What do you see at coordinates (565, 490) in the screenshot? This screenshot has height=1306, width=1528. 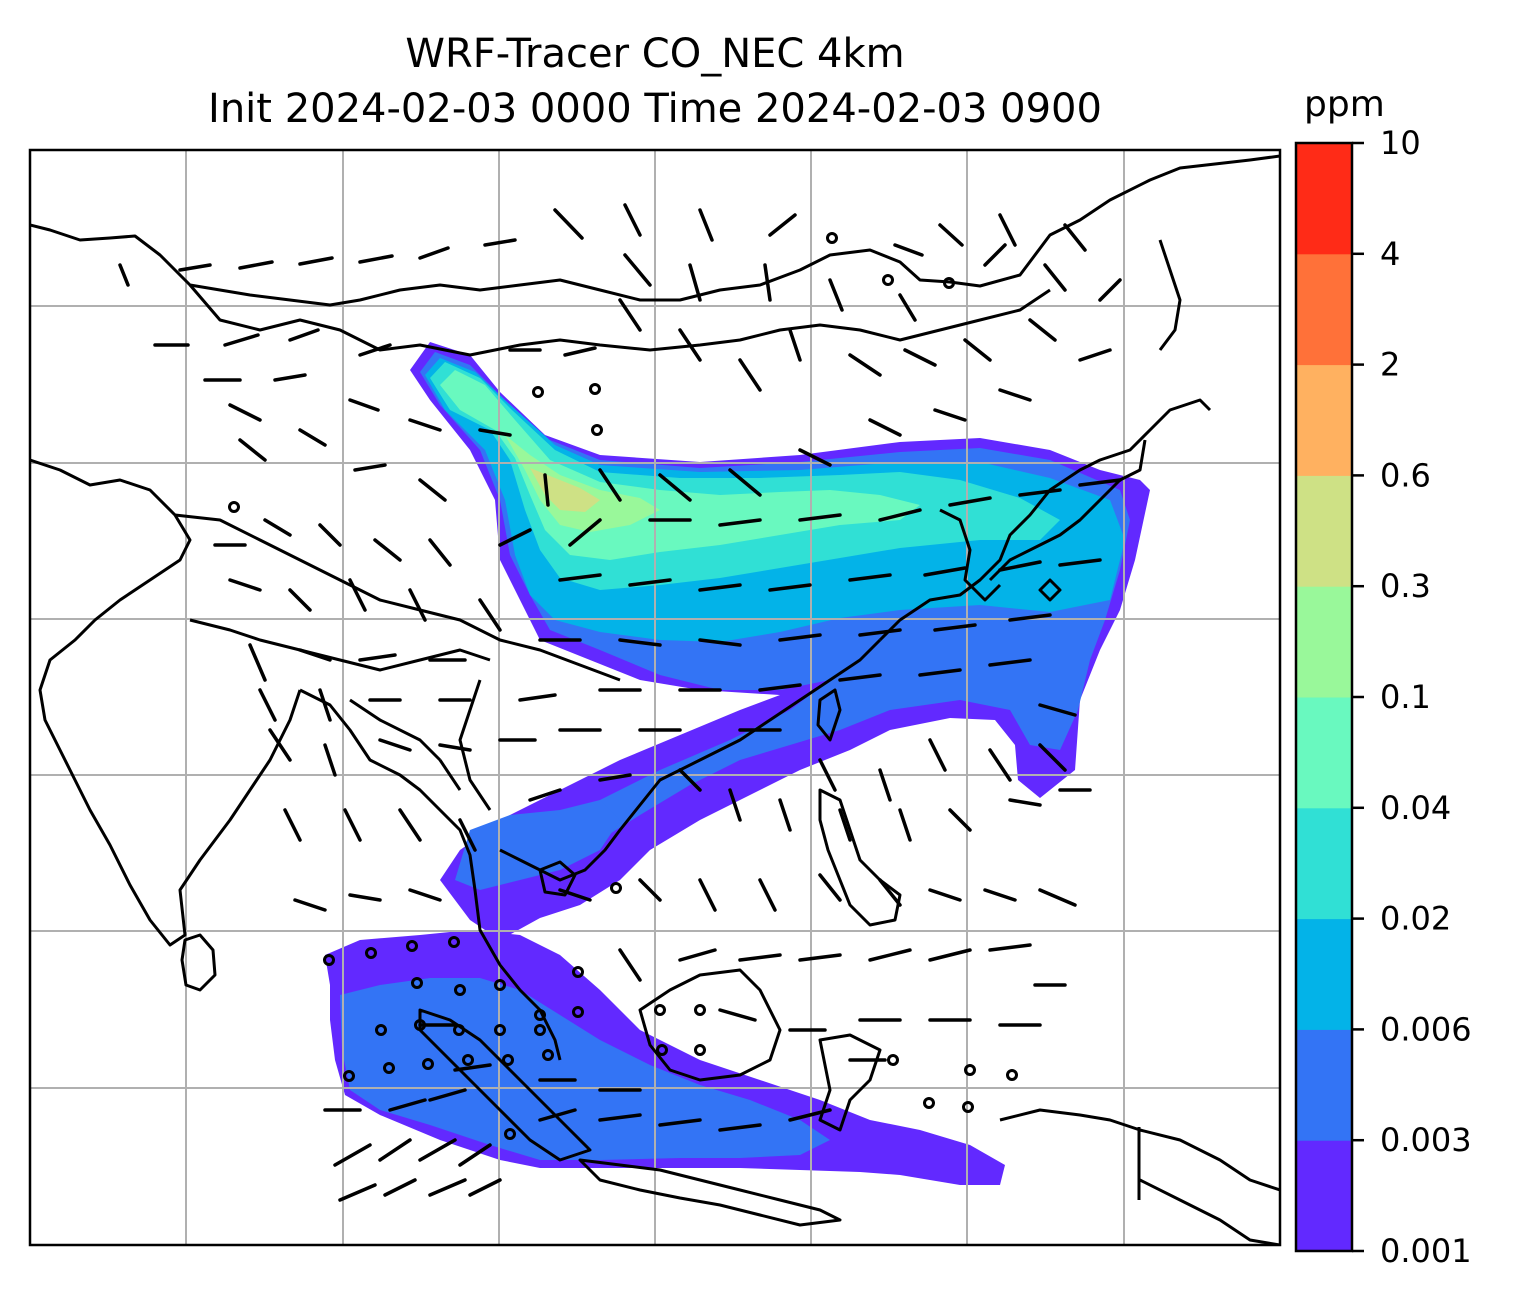 I see `plume-northern-yellow` at bounding box center [565, 490].